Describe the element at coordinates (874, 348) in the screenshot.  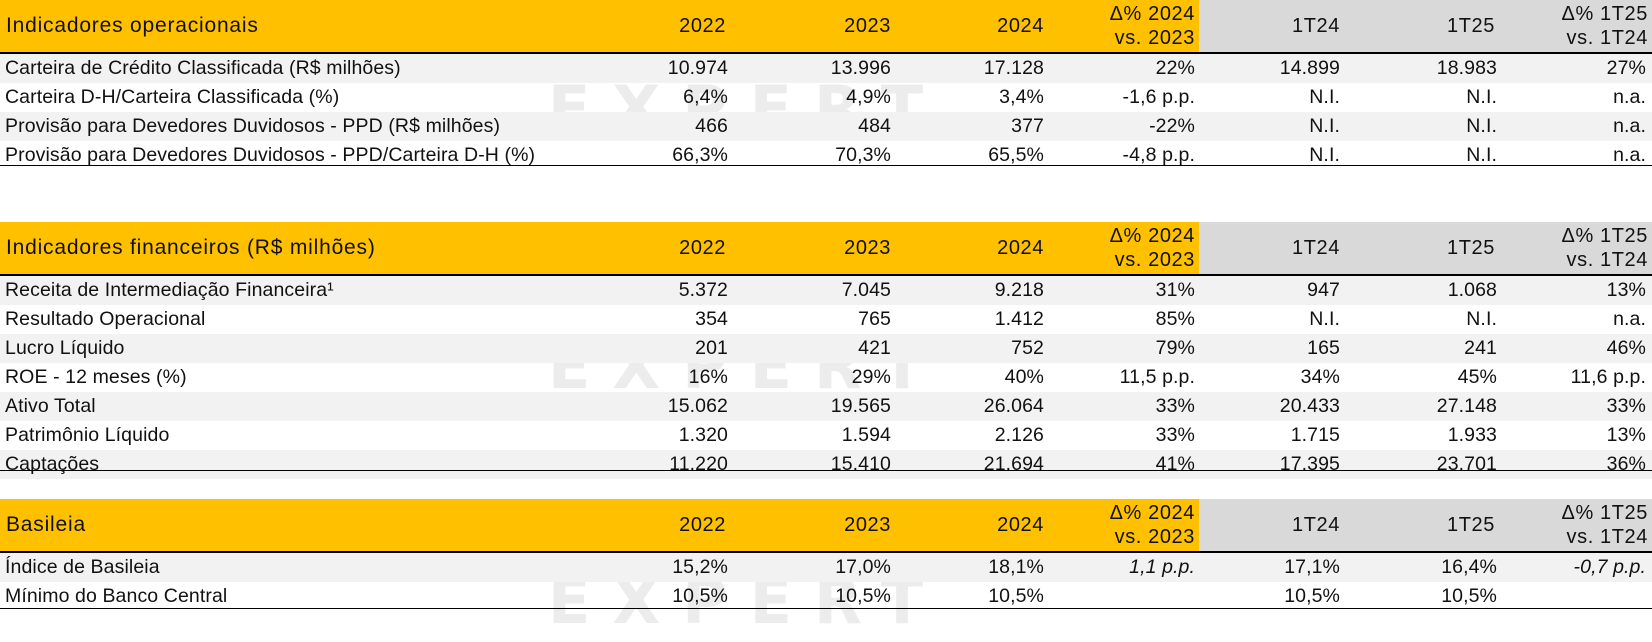
I see `cell-2023: 421` at that location.